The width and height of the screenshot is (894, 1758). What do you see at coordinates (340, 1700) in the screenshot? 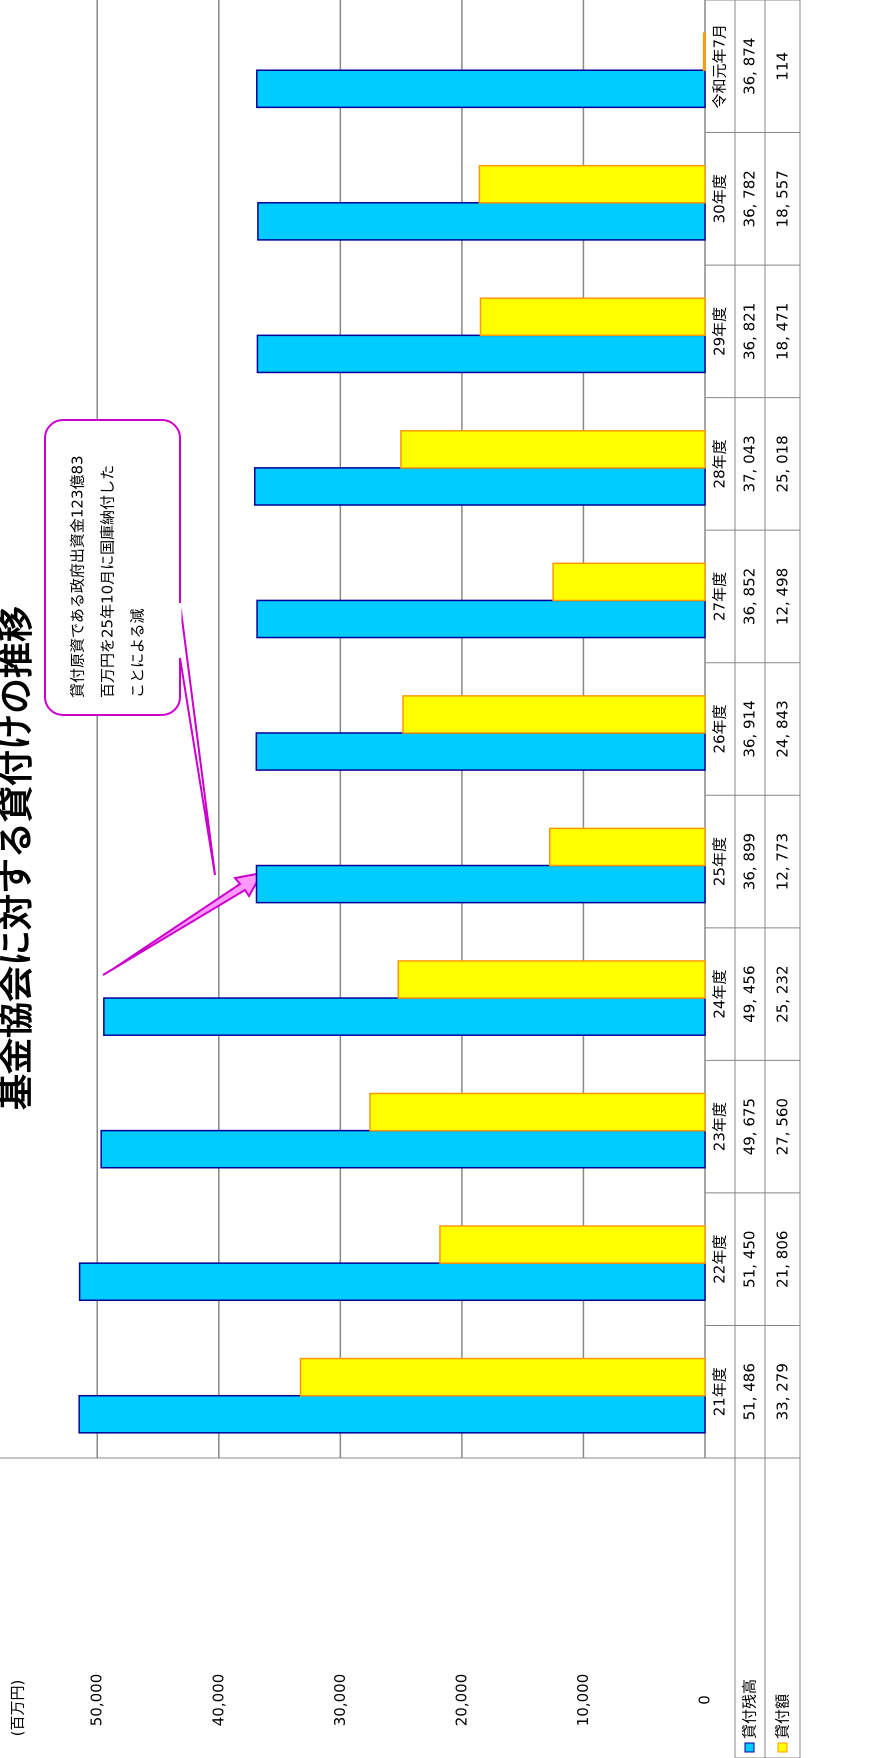
I see `y-tick-label: 30,000` at bounding box center [340, 1700].